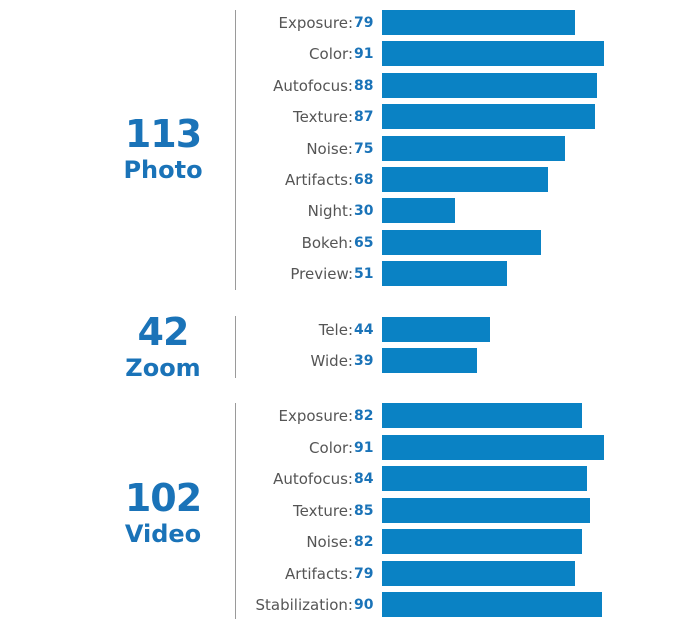  Describe the element at coordinates (319, 180) in the screenshot. I see `photo-metric-label: Artifacts:` at that location.